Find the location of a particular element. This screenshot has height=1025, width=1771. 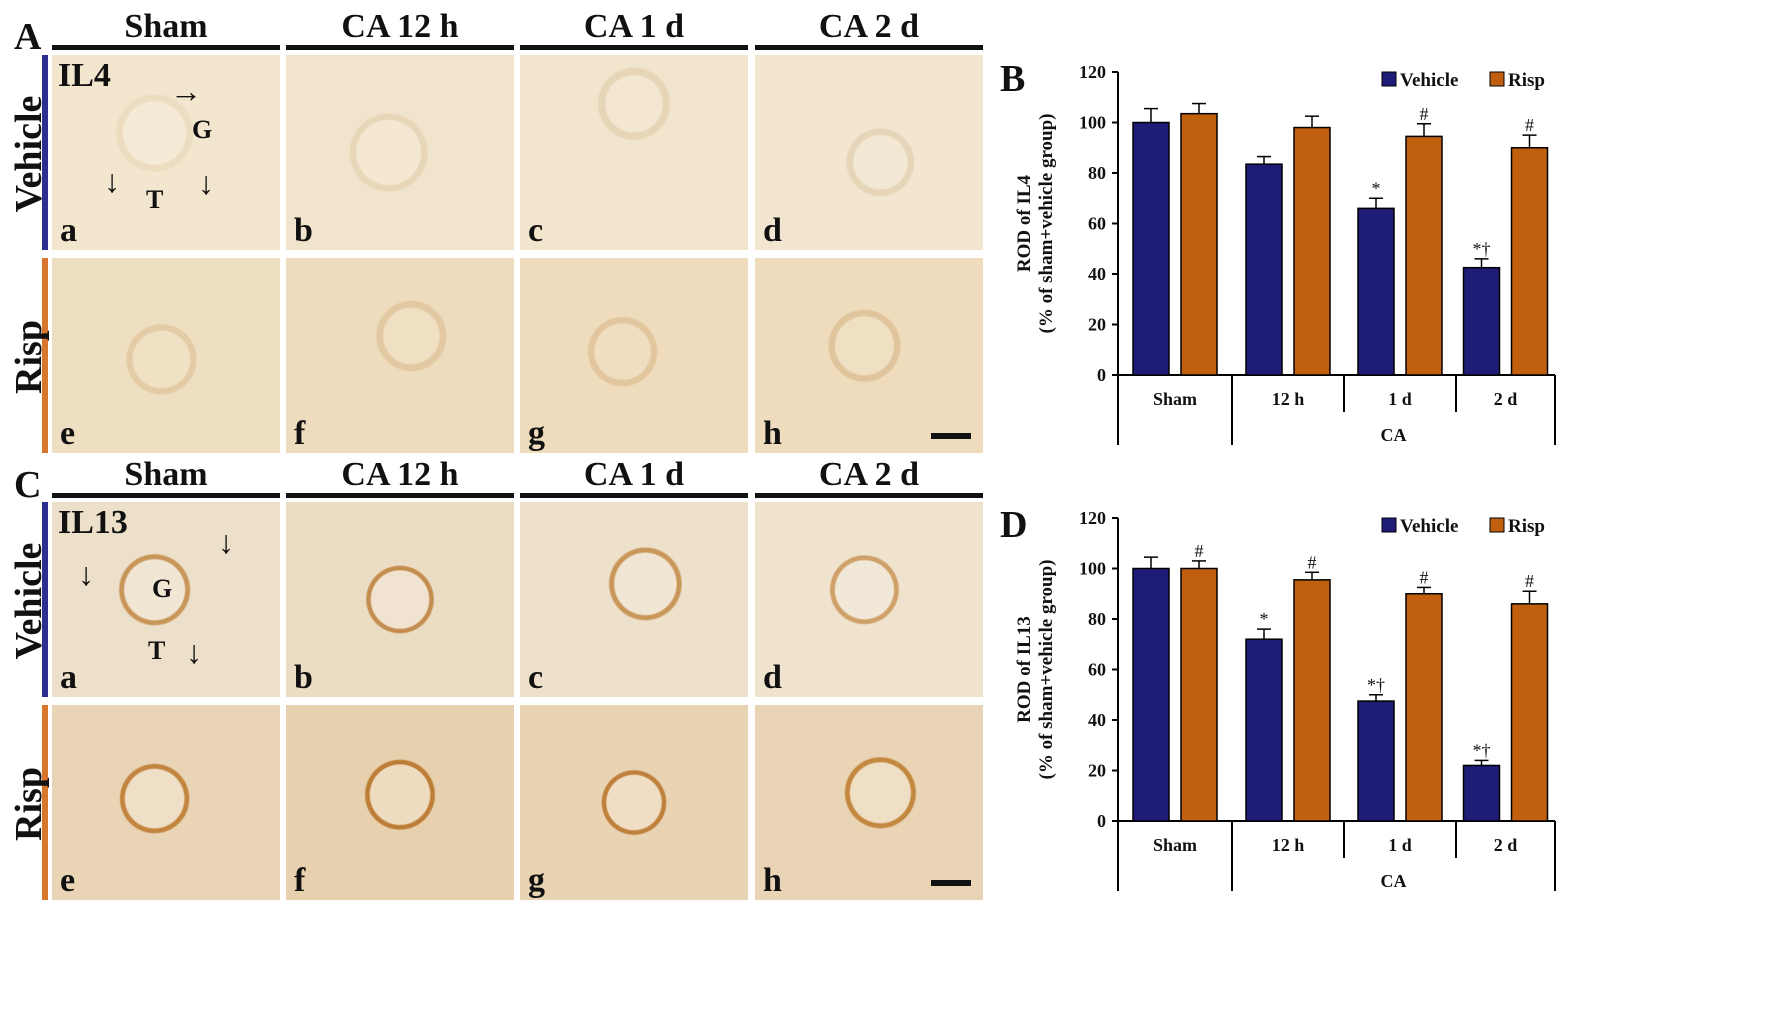

glomerulus-marker: G is located at coordinates (202, 129).